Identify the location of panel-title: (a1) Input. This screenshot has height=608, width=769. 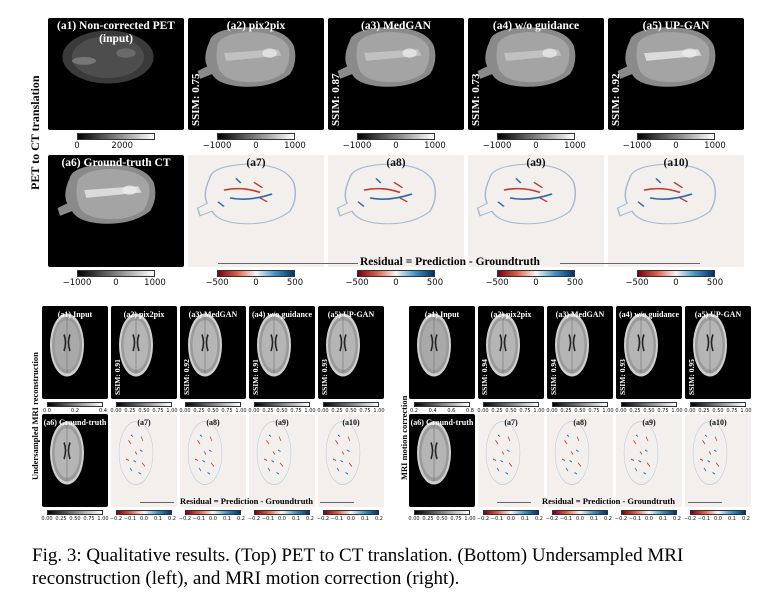
(442, 314).